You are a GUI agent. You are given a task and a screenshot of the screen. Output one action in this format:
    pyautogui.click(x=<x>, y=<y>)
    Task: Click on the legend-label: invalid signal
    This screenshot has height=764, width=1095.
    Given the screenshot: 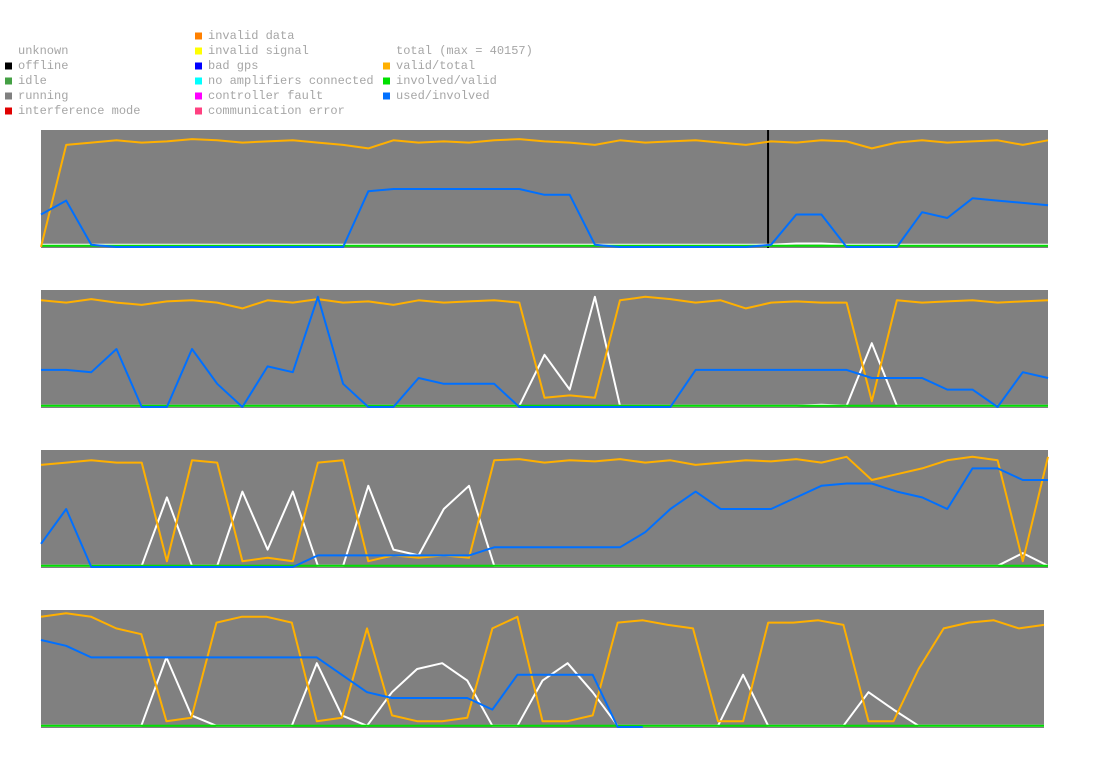 What is the action you would take?
    pyautogui.click(x=258, y=51)
    